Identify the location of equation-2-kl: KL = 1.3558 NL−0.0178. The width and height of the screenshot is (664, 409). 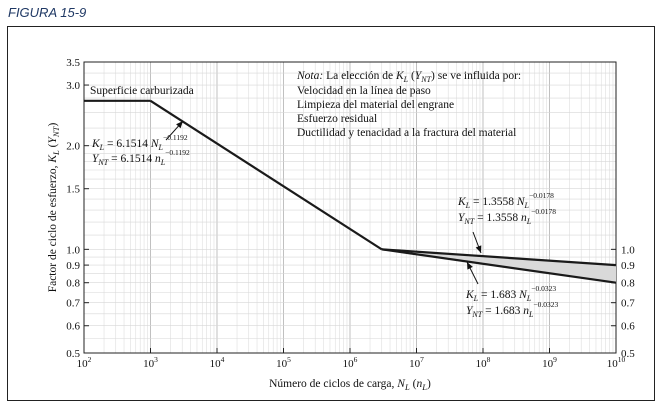
(505, 200).